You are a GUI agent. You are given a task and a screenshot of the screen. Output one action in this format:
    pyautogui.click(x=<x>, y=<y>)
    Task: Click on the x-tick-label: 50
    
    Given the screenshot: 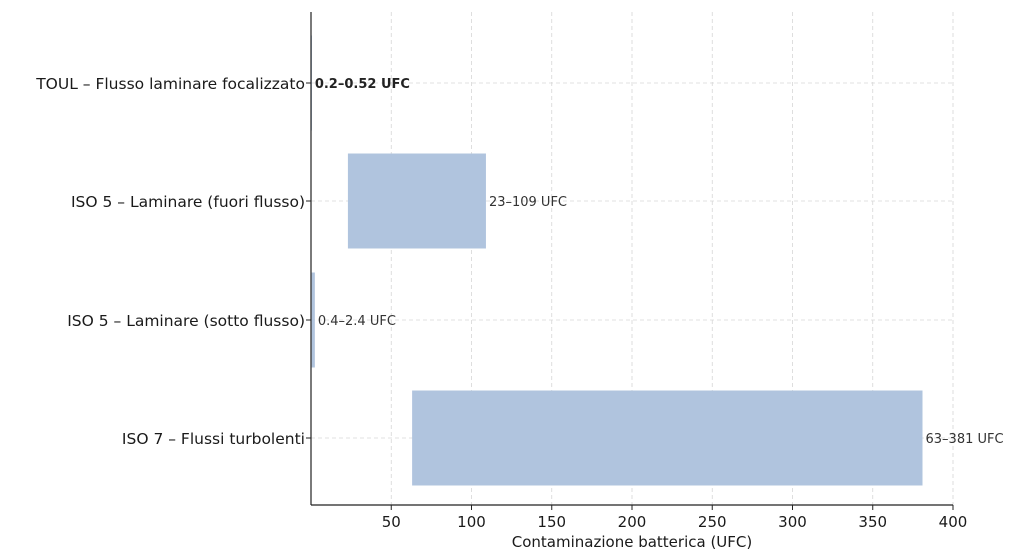 What is the action you would take?
    pyautogui.click(x=391, y=522)
    